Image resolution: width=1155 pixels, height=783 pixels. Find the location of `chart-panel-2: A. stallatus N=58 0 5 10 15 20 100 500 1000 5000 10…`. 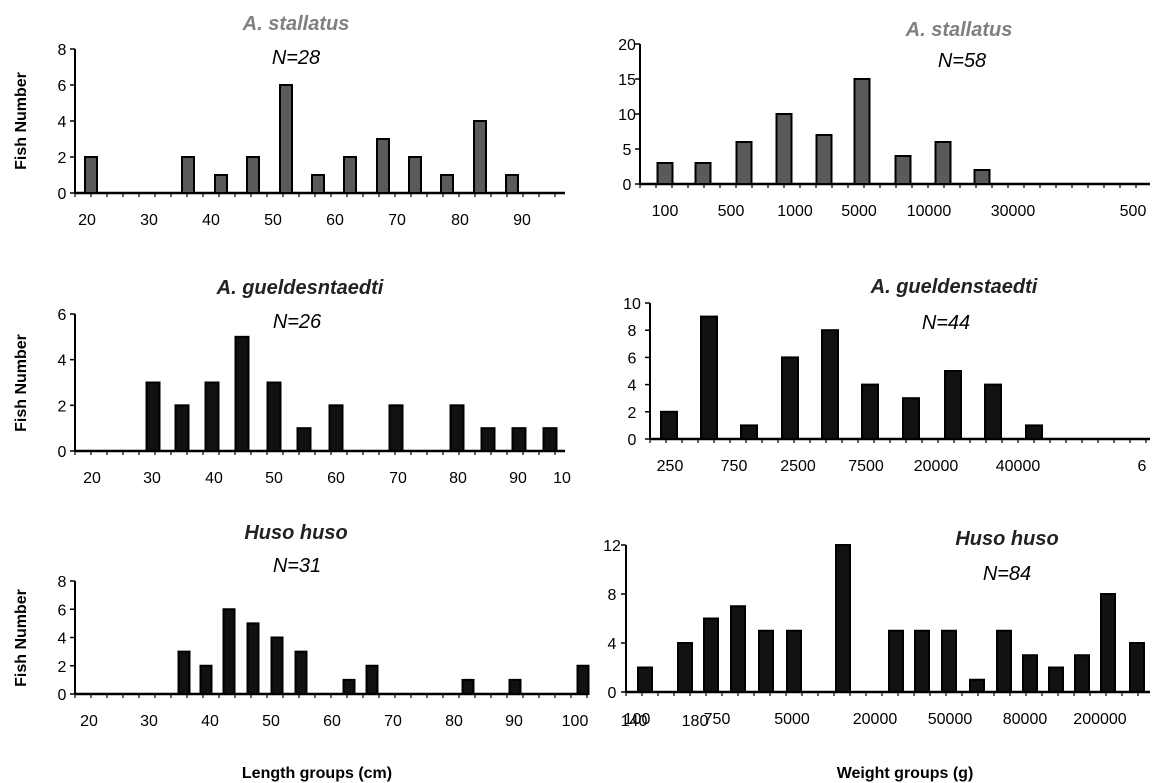

chart-panel-2: A. stallatus N=58 0 5 10 15 20 100 500 1000 5000 10… is located at coordinates (884, 119).